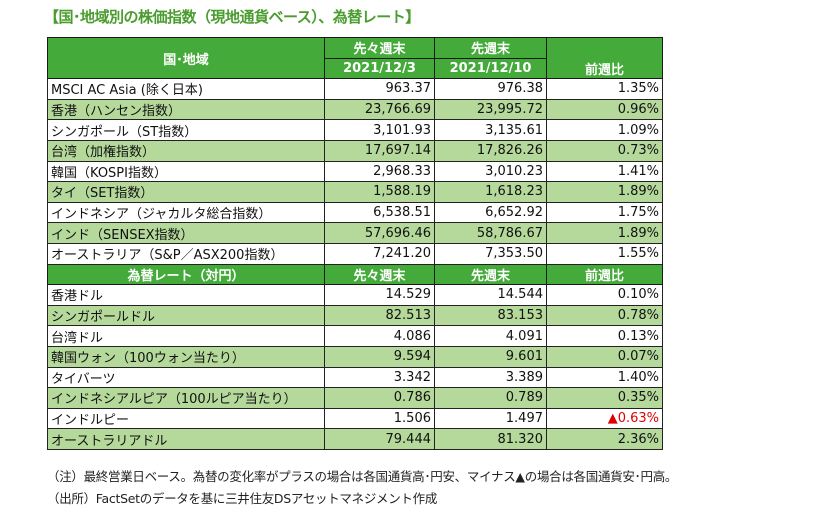 The height and width of the screenshot is (515, 827). I want to click on prev1-value: 1.497, so click(490, 418).